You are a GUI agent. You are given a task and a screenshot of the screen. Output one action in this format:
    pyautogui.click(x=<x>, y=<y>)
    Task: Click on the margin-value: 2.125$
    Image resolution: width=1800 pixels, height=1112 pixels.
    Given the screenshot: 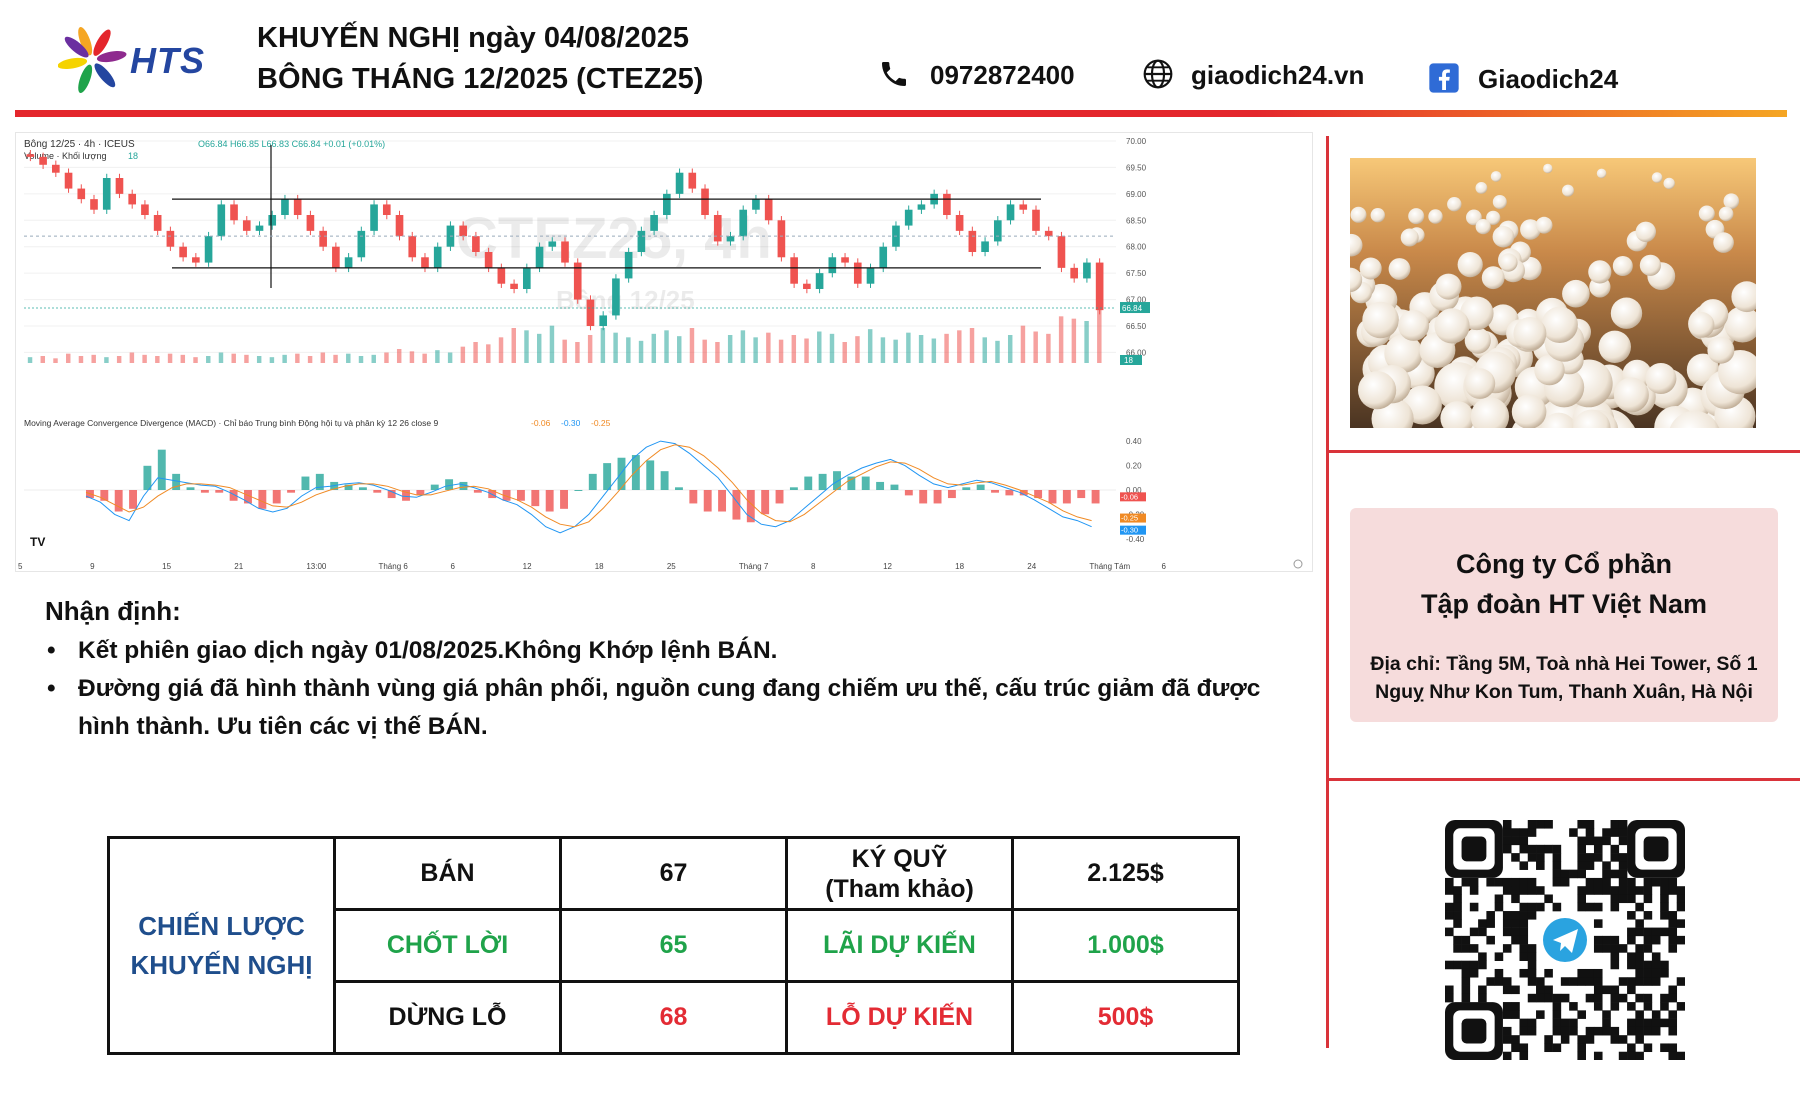 What is the action you would take?
    pyautogui.click(x=1125, y=873)
    